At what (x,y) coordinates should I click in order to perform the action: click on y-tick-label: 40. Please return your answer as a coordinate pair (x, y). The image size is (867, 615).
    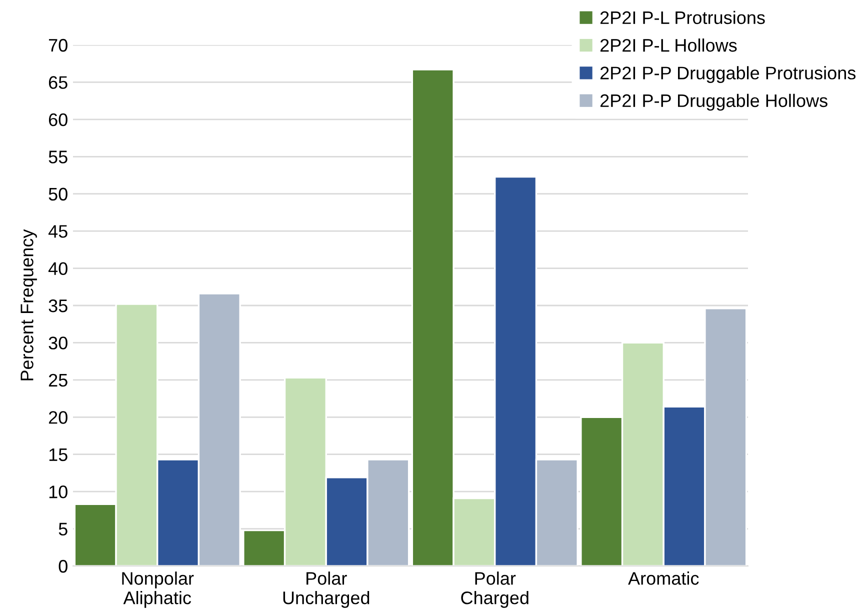
    Looking at the image, I should click on (58, 269).